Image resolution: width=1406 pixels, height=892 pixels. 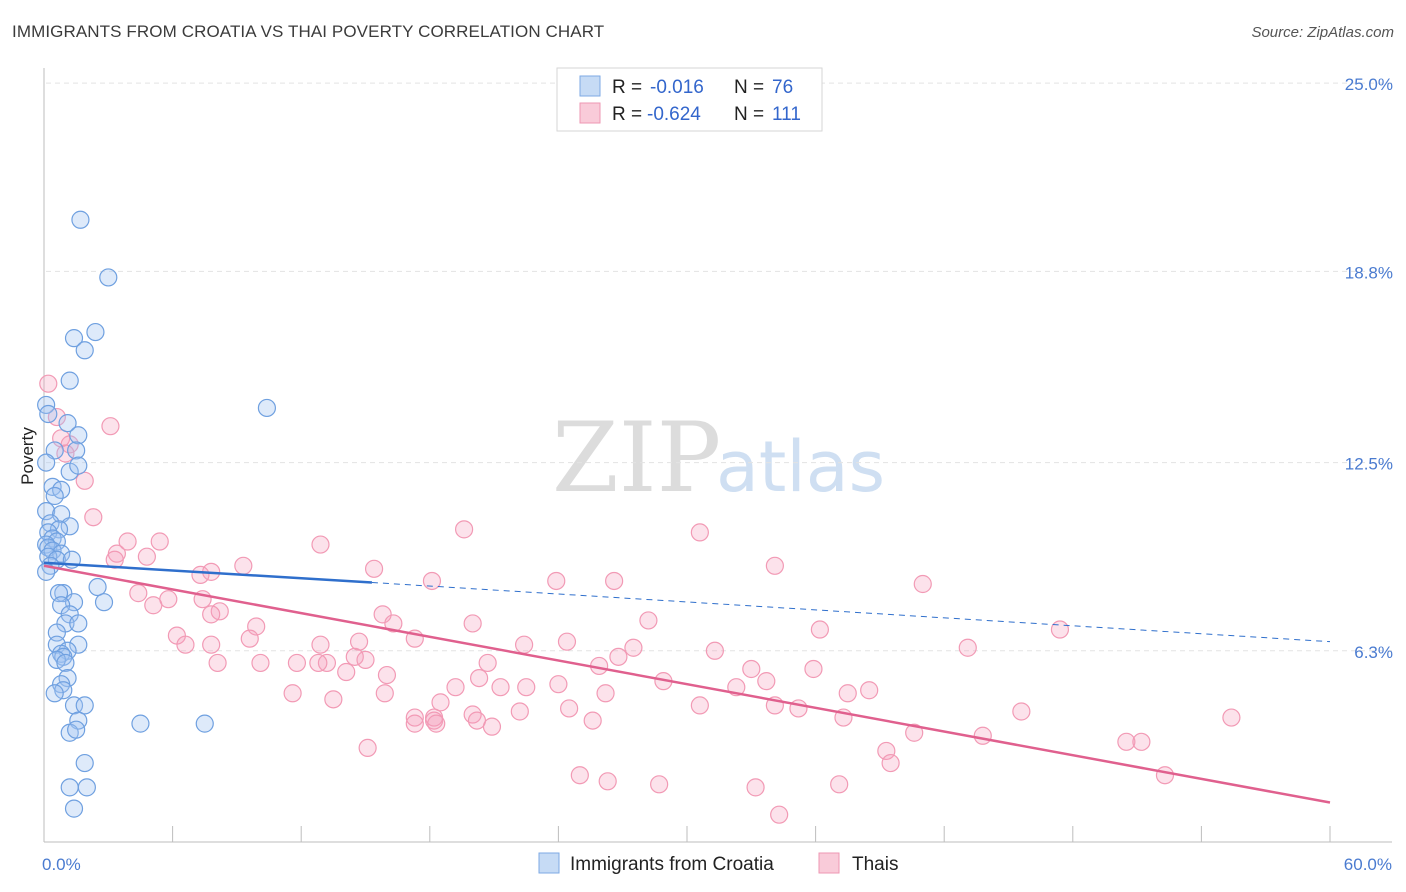 I want to click on legend-n-label-1: N =, so click(x=749, y=87).